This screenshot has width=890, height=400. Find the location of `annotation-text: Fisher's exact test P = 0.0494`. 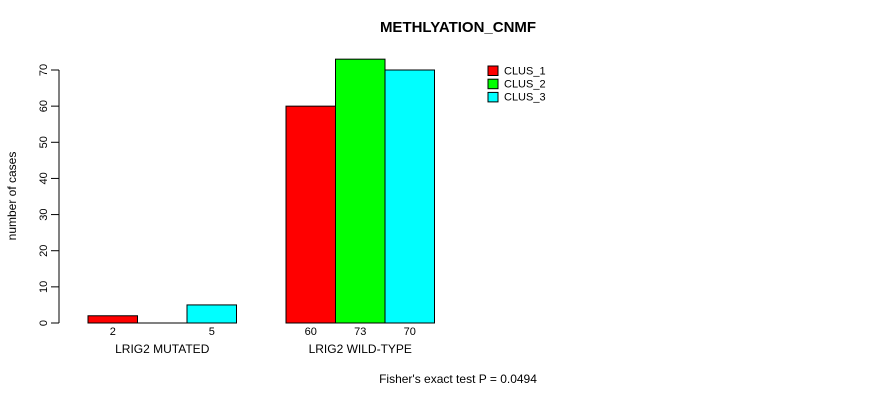

annotation-text: Fisher's exact test P = 0.0494 is located at coordinates (458, 379).